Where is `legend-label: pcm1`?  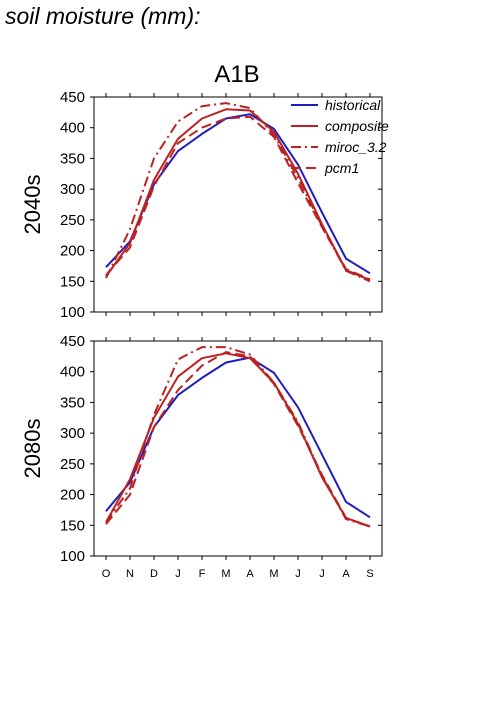
legend-label: pcm1 is located at coordinates (341, 168).